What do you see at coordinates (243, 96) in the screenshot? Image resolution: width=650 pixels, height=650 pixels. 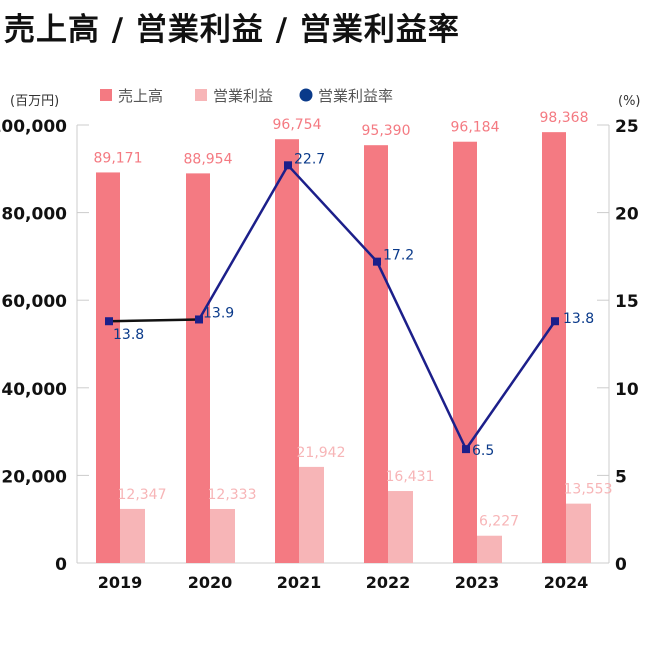 I see `legend-label: 営業利益` at bounding box center [243, 96].